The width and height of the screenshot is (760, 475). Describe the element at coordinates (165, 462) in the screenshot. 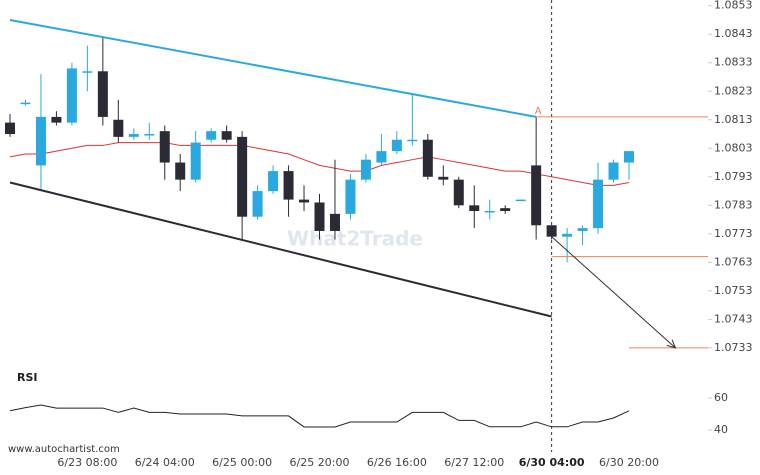

I see `x-tick-label: 6/24 04:00` at that location.